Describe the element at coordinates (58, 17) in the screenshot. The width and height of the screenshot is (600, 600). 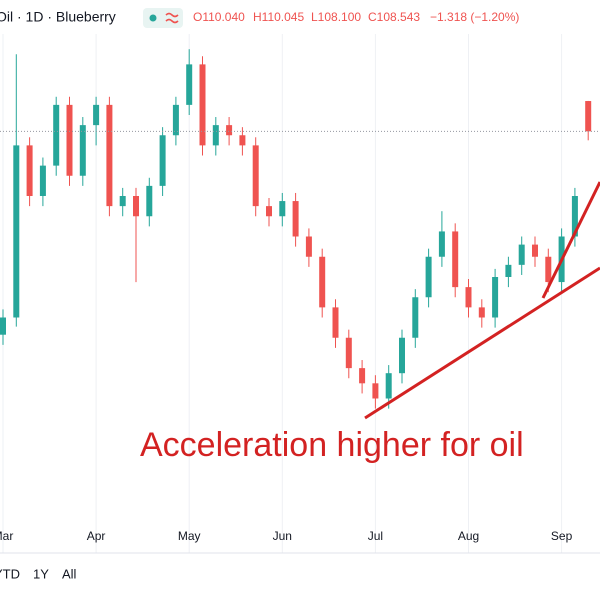
I see `chart-title: Oil · 1D · Blueberry` at that location.